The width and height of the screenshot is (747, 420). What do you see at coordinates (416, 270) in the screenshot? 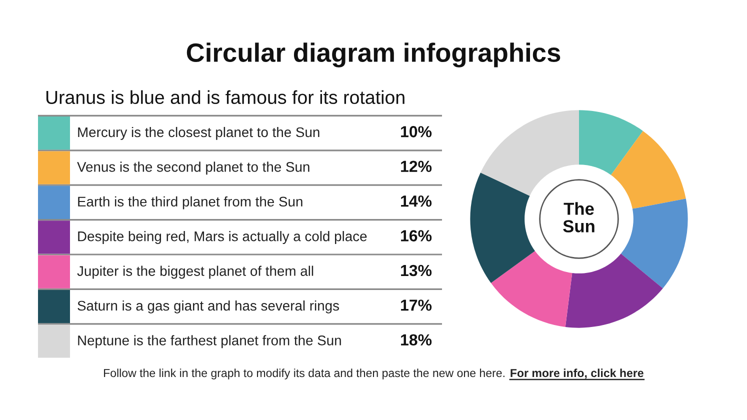
I see `data-label: 13%` at bounding box center [416, 270].